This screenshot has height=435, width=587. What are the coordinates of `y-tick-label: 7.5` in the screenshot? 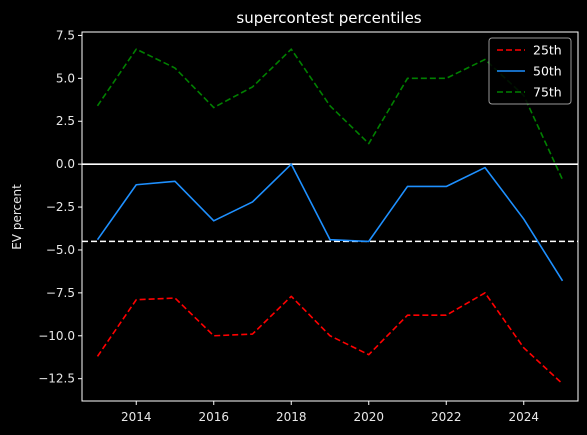 It's located at (65, 35).